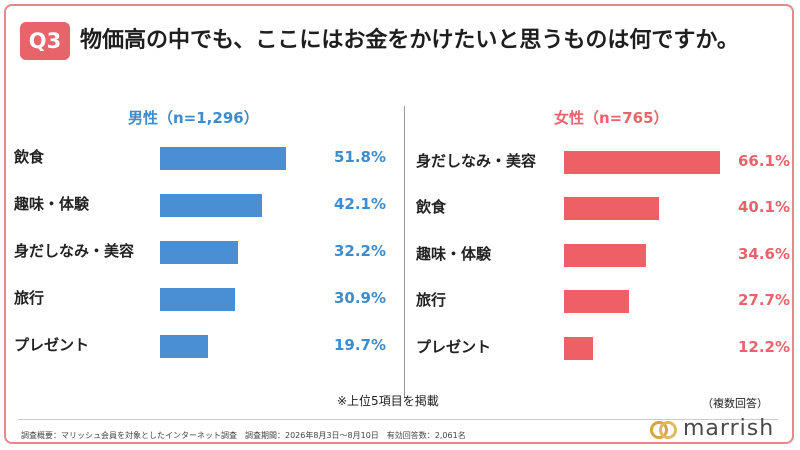 Image resolution: width=800 pixels, height=450 pixels. Describe the element at coordinates (359, 204) in the screenshot. I see `male-value-label: 42.1%` at that location.